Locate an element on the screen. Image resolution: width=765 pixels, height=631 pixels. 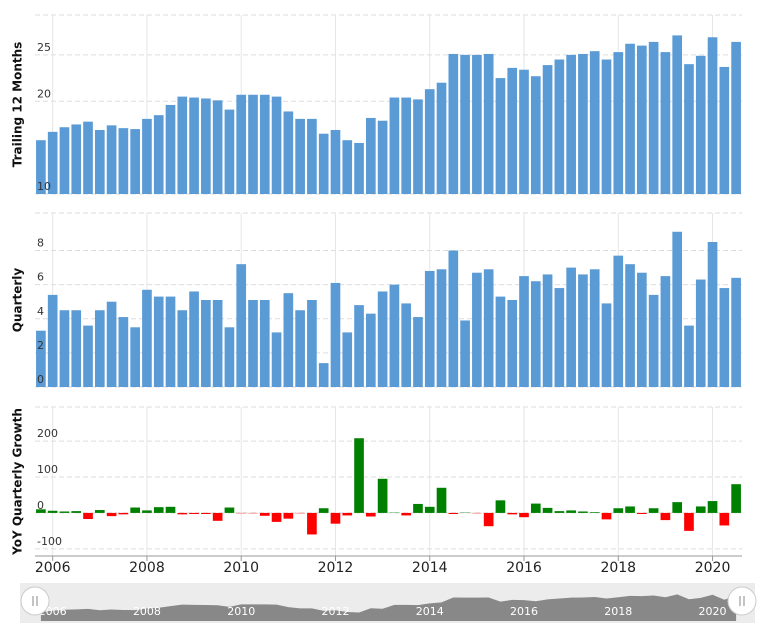
x-tick-label: 2012 is located at coordinates (336, 568).